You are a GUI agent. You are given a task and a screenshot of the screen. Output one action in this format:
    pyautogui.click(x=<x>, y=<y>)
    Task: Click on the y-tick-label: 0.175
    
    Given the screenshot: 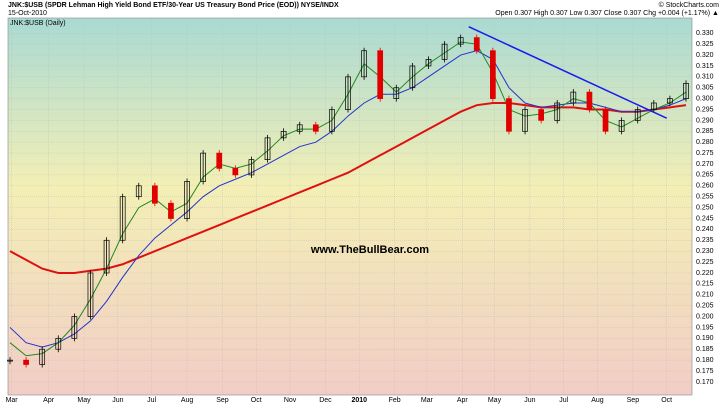 What is the action you would take?
    pyautogui.click(x=705, y=371)
    